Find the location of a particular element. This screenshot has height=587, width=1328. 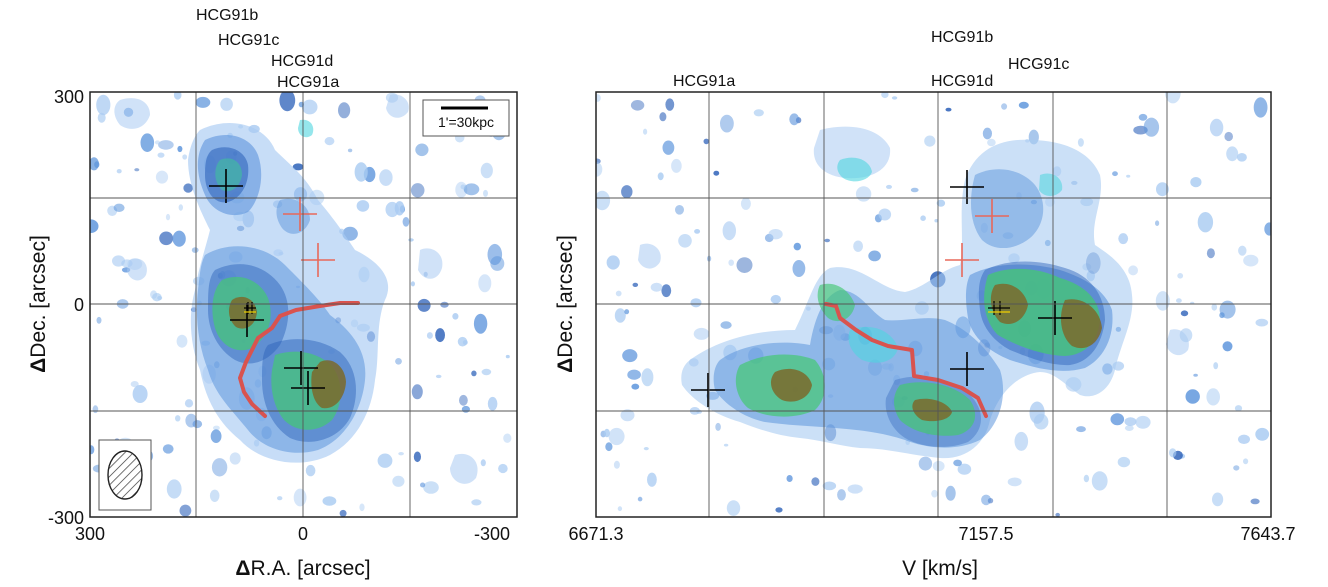

left-ridge-line is located at coordinates (299, 359).